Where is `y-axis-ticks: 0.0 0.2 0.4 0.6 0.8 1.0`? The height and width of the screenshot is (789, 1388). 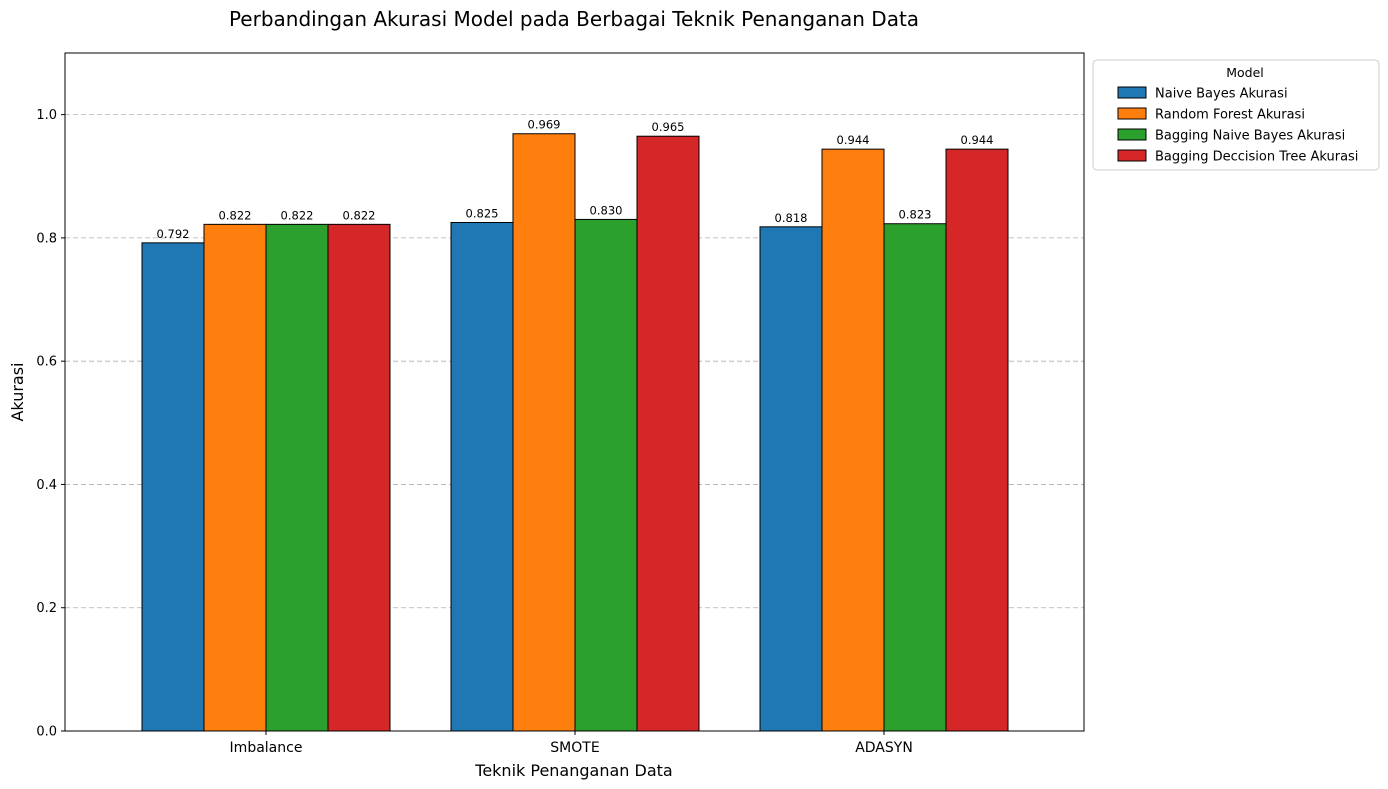 y-axis-ticks: 0.0 0.2 0.4 0.6 0.8 1.0 is located at coordinates (50, 424).